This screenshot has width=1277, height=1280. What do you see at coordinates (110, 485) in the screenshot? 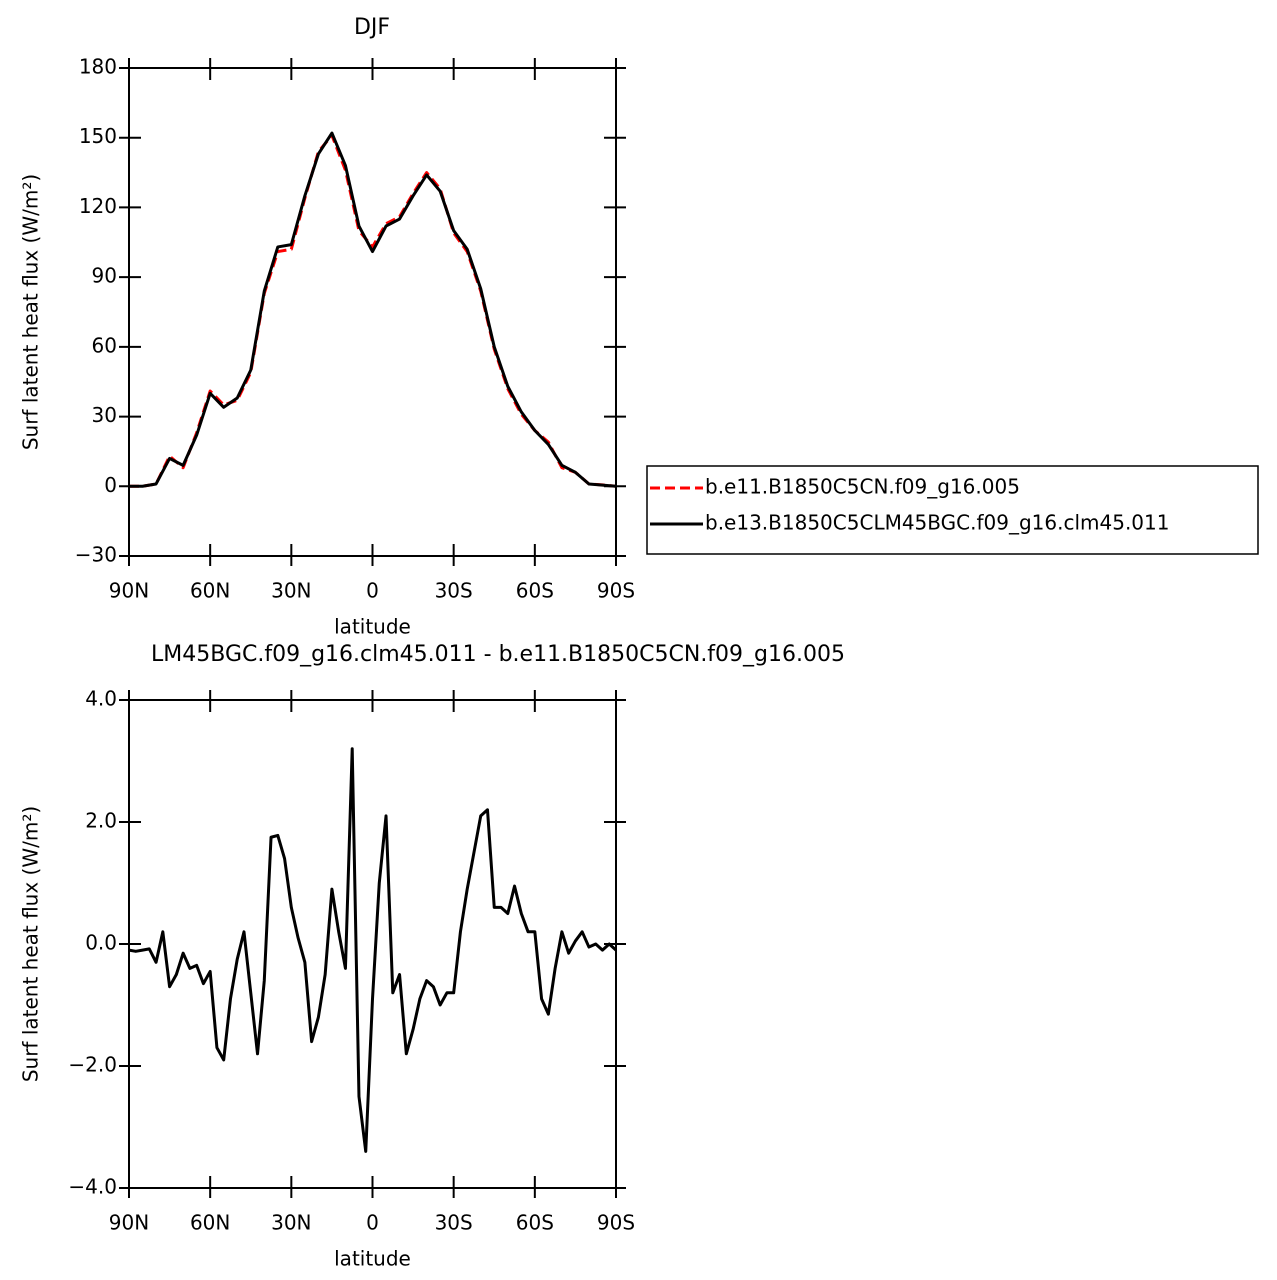
I see `y-tick-label: 0` at bounding box center [110, 485].